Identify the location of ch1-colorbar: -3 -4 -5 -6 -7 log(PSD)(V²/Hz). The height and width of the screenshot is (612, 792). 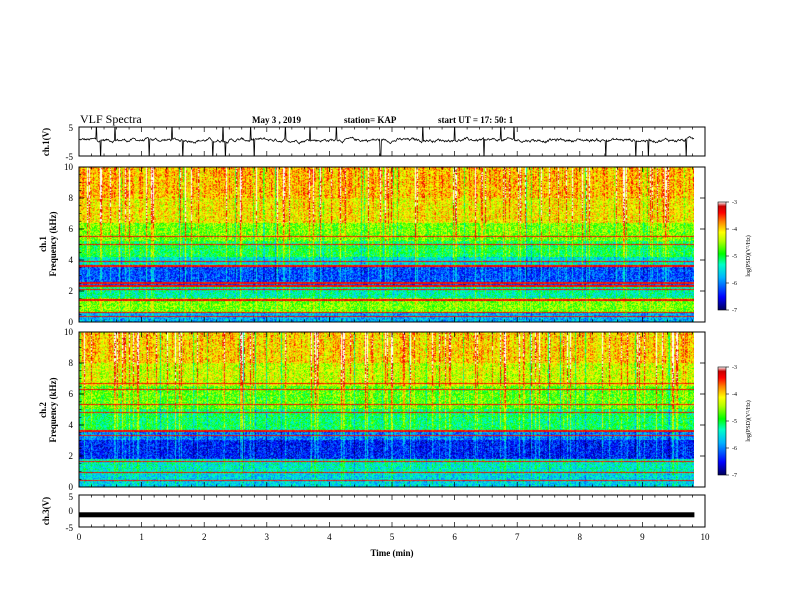
(734, 257).